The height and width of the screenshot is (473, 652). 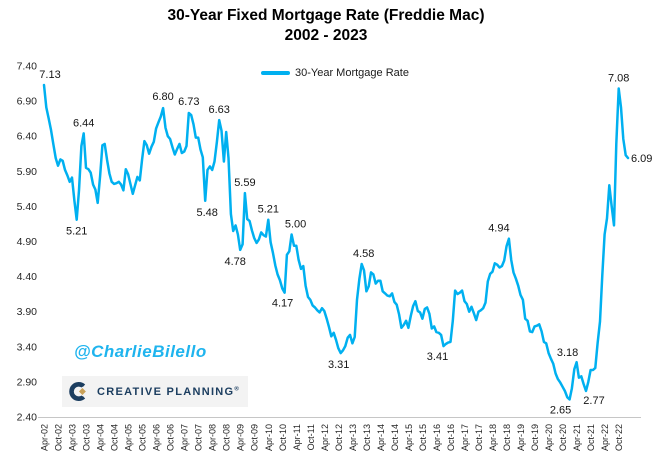 What do you see at coordinates (236, 388) in the screenshot?
I see `registered-mark: ®` at bounding box center [236, 388].